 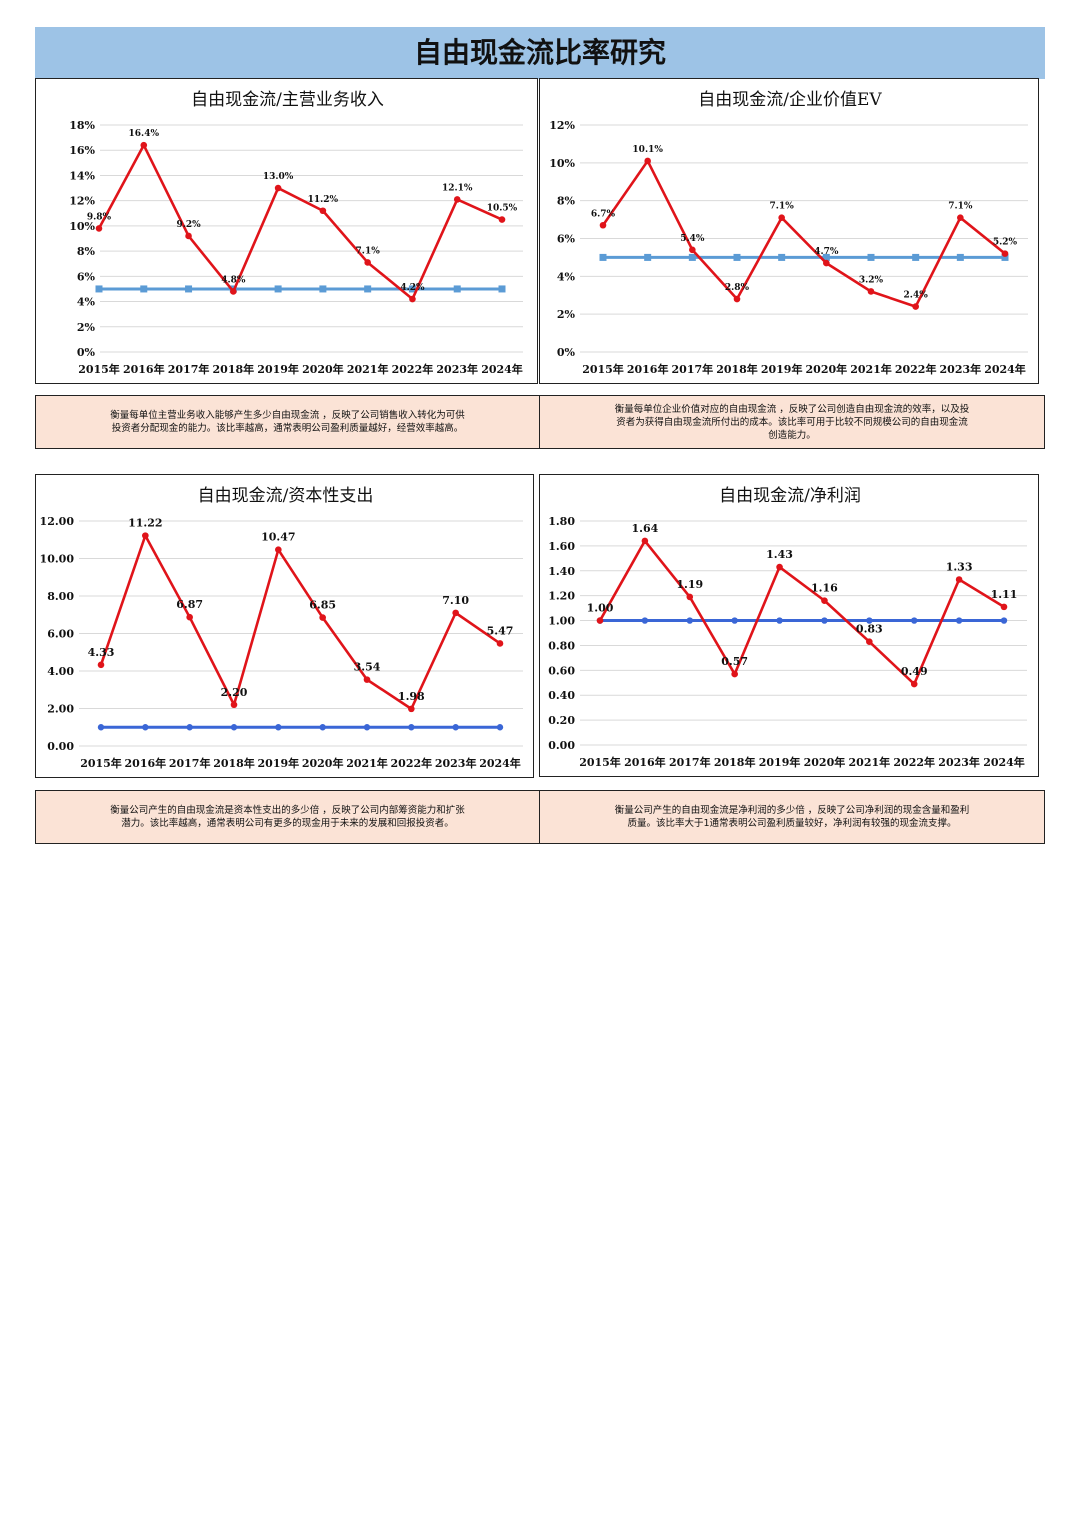 What do you see at coordinates (824, 588) in the screenshot?
I see `data-label: 1.16` at bounding box center [824, 588].